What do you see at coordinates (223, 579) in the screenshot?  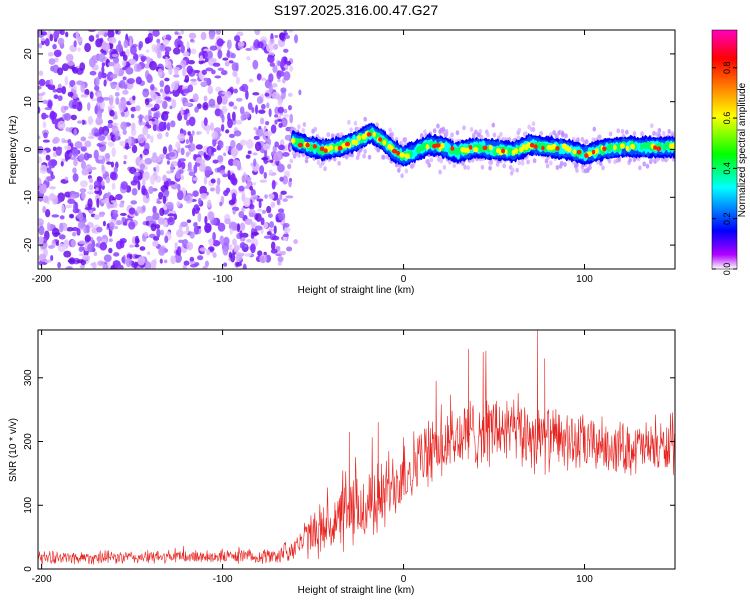 I see `snr-x-tick-label: -100` at bounding box center [223, 579].